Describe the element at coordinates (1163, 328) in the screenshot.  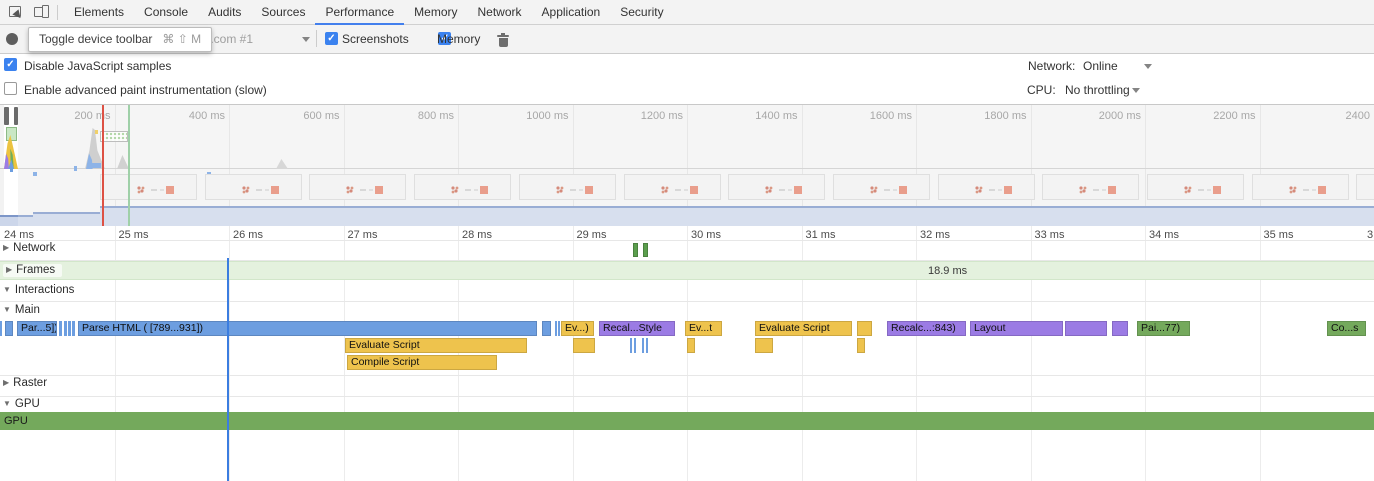
I see `flame-bar: Pai...77)` at that location.